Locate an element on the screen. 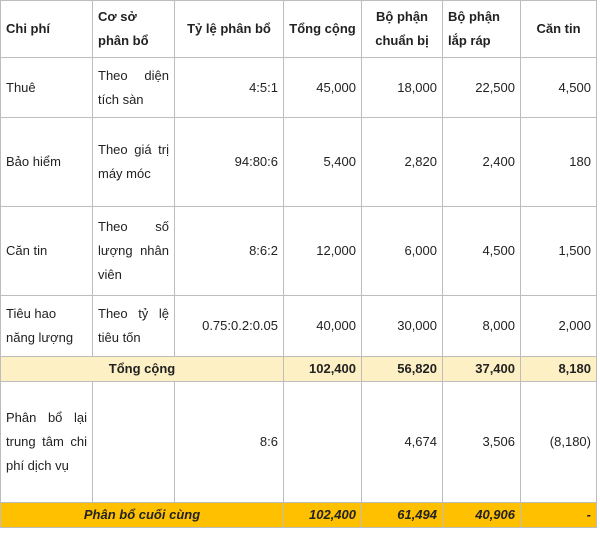  header-ty-le-phan-bo: Tỷ lệ phân bổ is located at coordinates (229, 29).